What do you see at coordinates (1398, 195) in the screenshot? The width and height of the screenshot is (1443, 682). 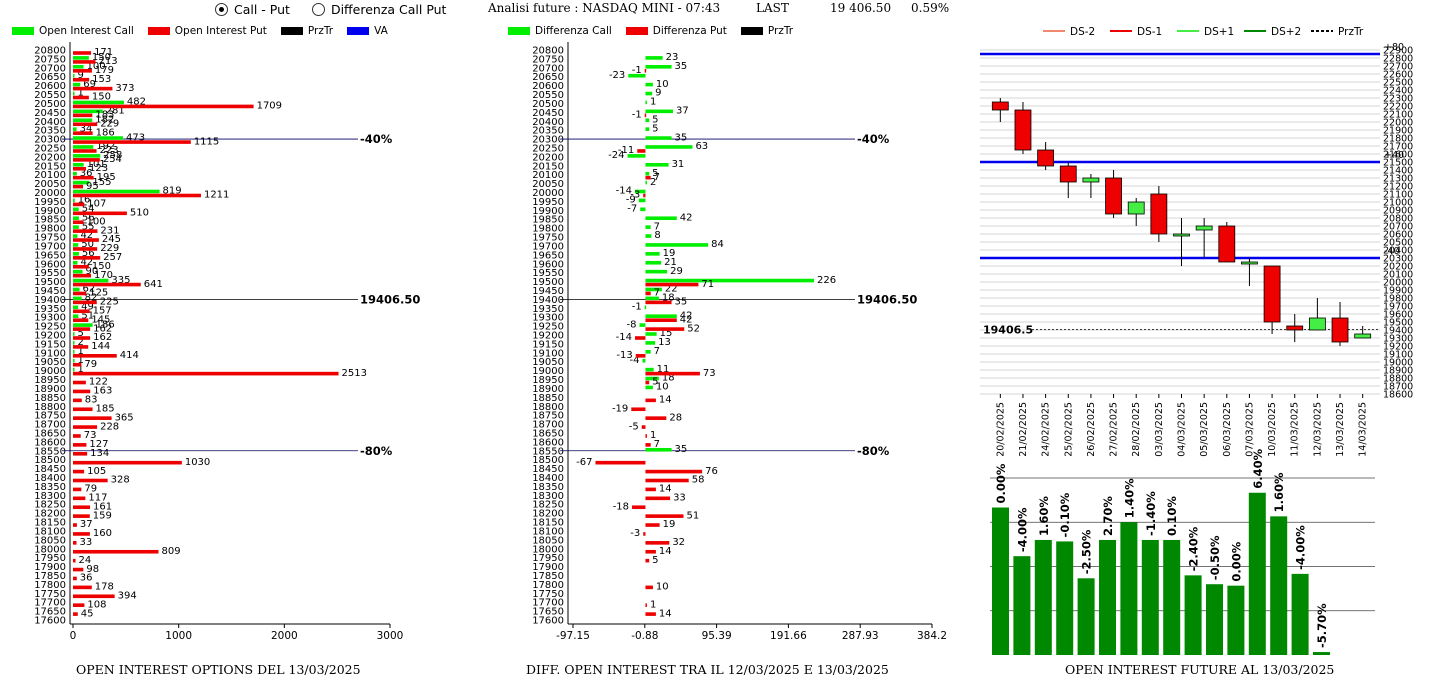 I see `price-tick-label: 21100` at bounding box center [1398, 195].